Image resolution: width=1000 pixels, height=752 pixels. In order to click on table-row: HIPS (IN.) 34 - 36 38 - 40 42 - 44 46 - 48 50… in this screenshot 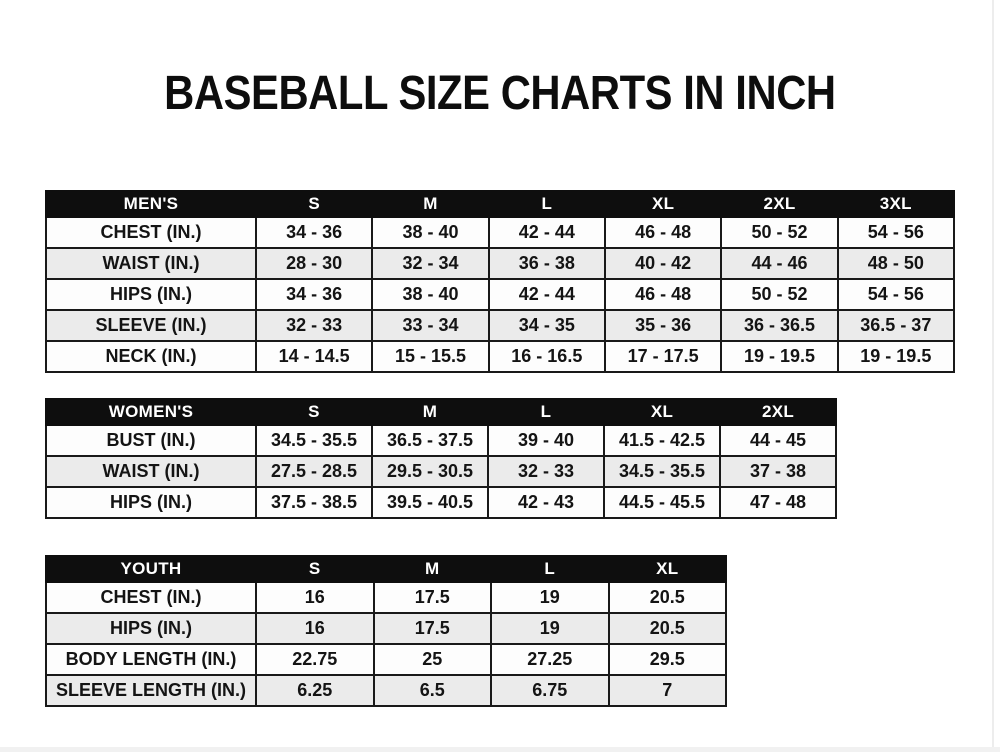, I will do `click(500, 294)`.